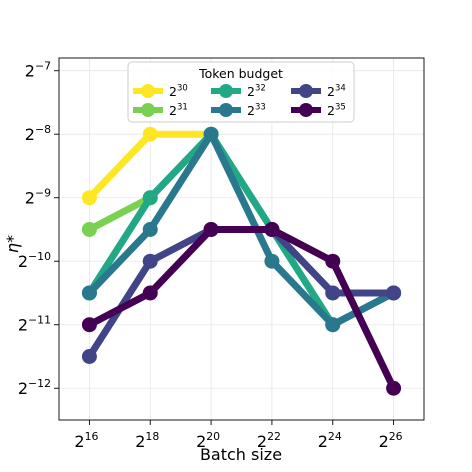  What do you see at coordinates (391, 440) in the screenshot?
I see `x-tick-label: 226` at bounding box center [391, 440].